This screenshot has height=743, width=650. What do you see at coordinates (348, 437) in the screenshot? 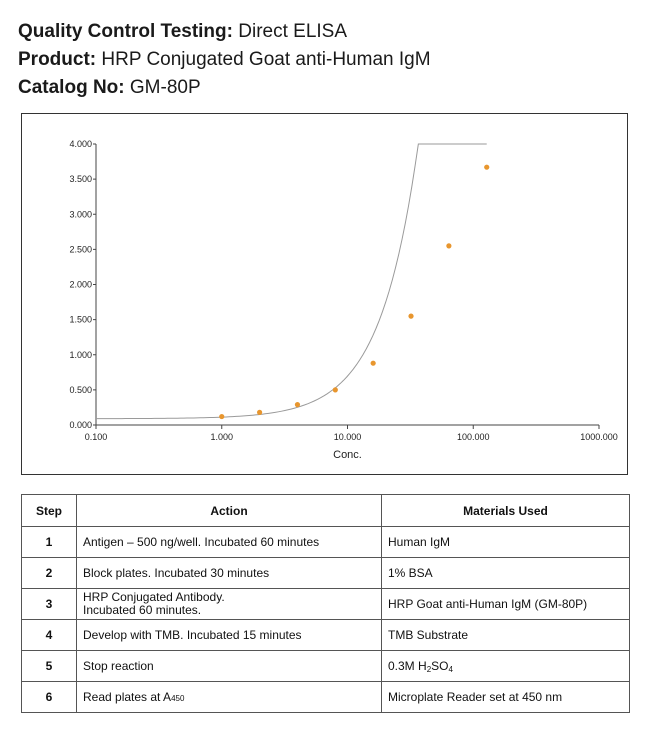
I see `x-tick-label: 10.000` at bounding box center [348, 437].